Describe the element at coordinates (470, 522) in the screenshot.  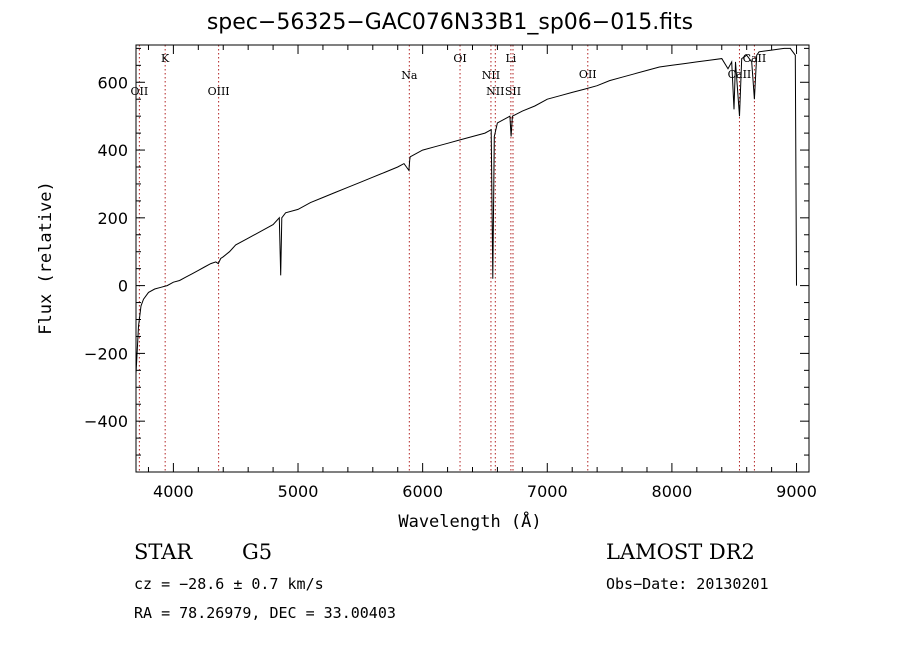
I see `x-axis-label: Wavelength (Å)` at that location.